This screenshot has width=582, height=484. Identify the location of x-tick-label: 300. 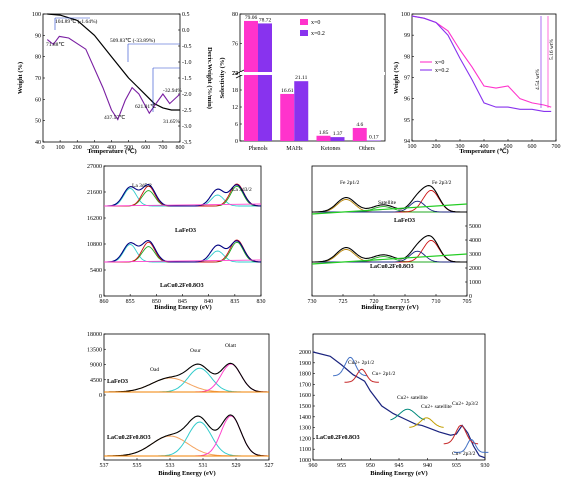
(94, 148).